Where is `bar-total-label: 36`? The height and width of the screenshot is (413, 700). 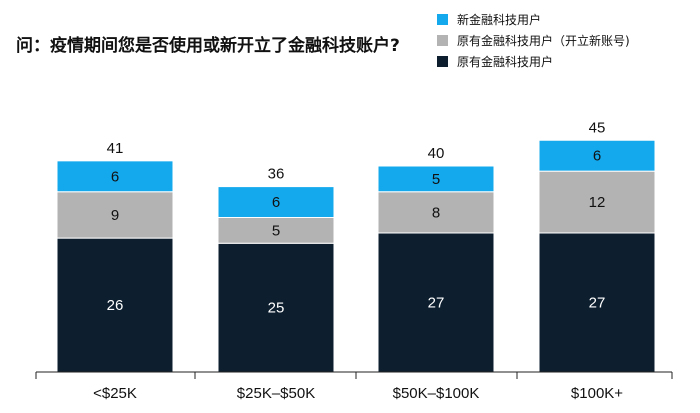 bar-total-label: 36 is located at coordinates (276, 174).